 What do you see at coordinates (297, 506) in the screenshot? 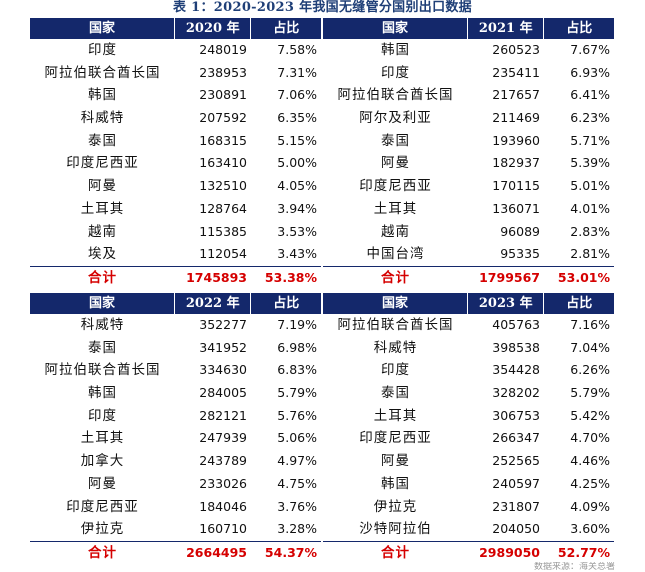
I see `share-cell: 3.76%` at bounding box center [297, 506].